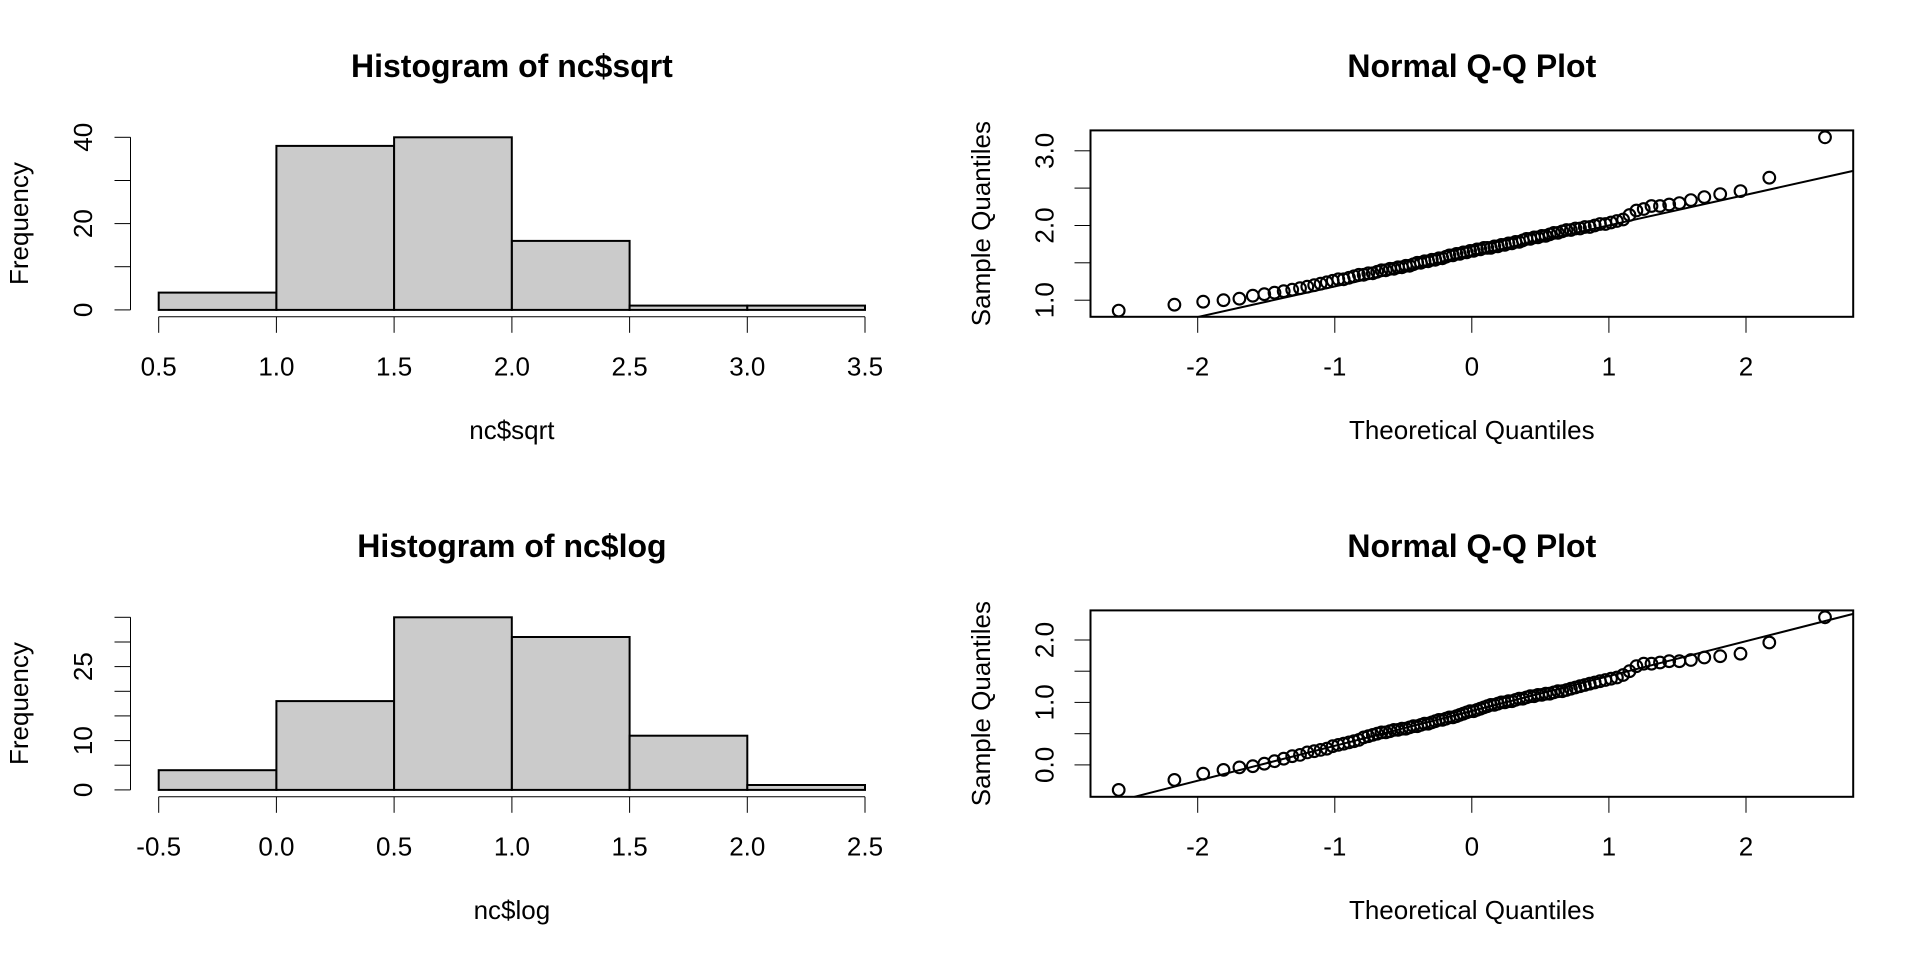 This screenshot has height=960, width=1920. What do you see at coordinates (865, 366) in the screenshot?
I see `svg-text: 3.5` at bounding box center [865, 366].